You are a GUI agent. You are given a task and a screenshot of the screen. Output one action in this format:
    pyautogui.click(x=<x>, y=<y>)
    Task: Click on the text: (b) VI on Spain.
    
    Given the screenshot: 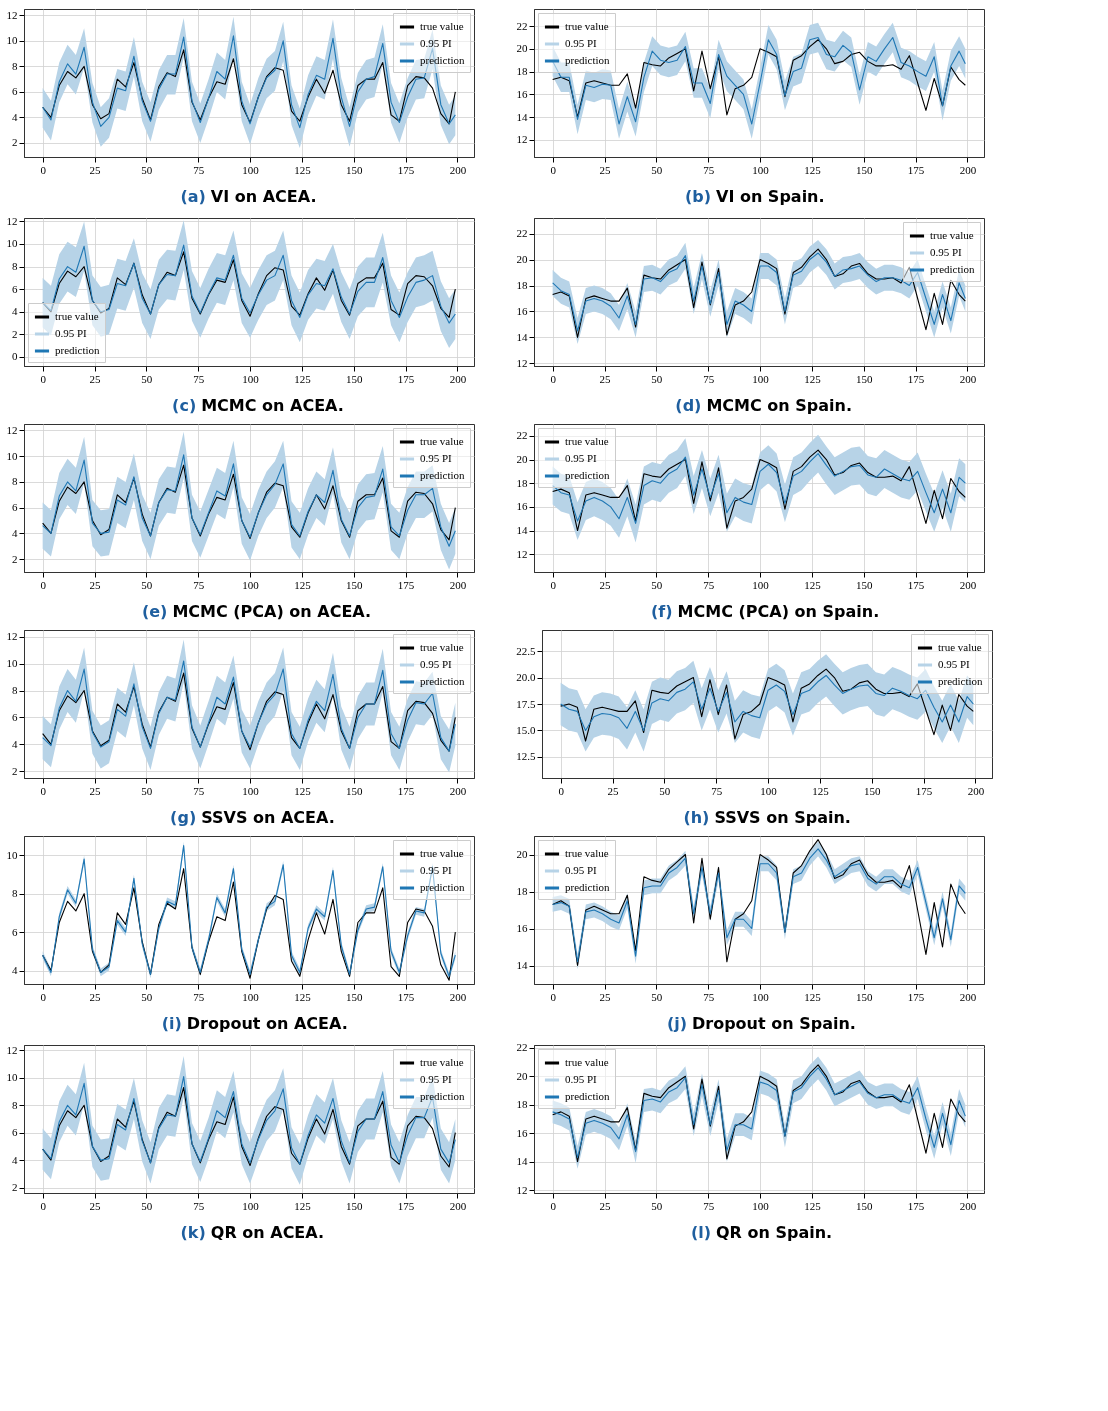 What is the action you would take?
    pyautogui.click(x=754, y=196)
    